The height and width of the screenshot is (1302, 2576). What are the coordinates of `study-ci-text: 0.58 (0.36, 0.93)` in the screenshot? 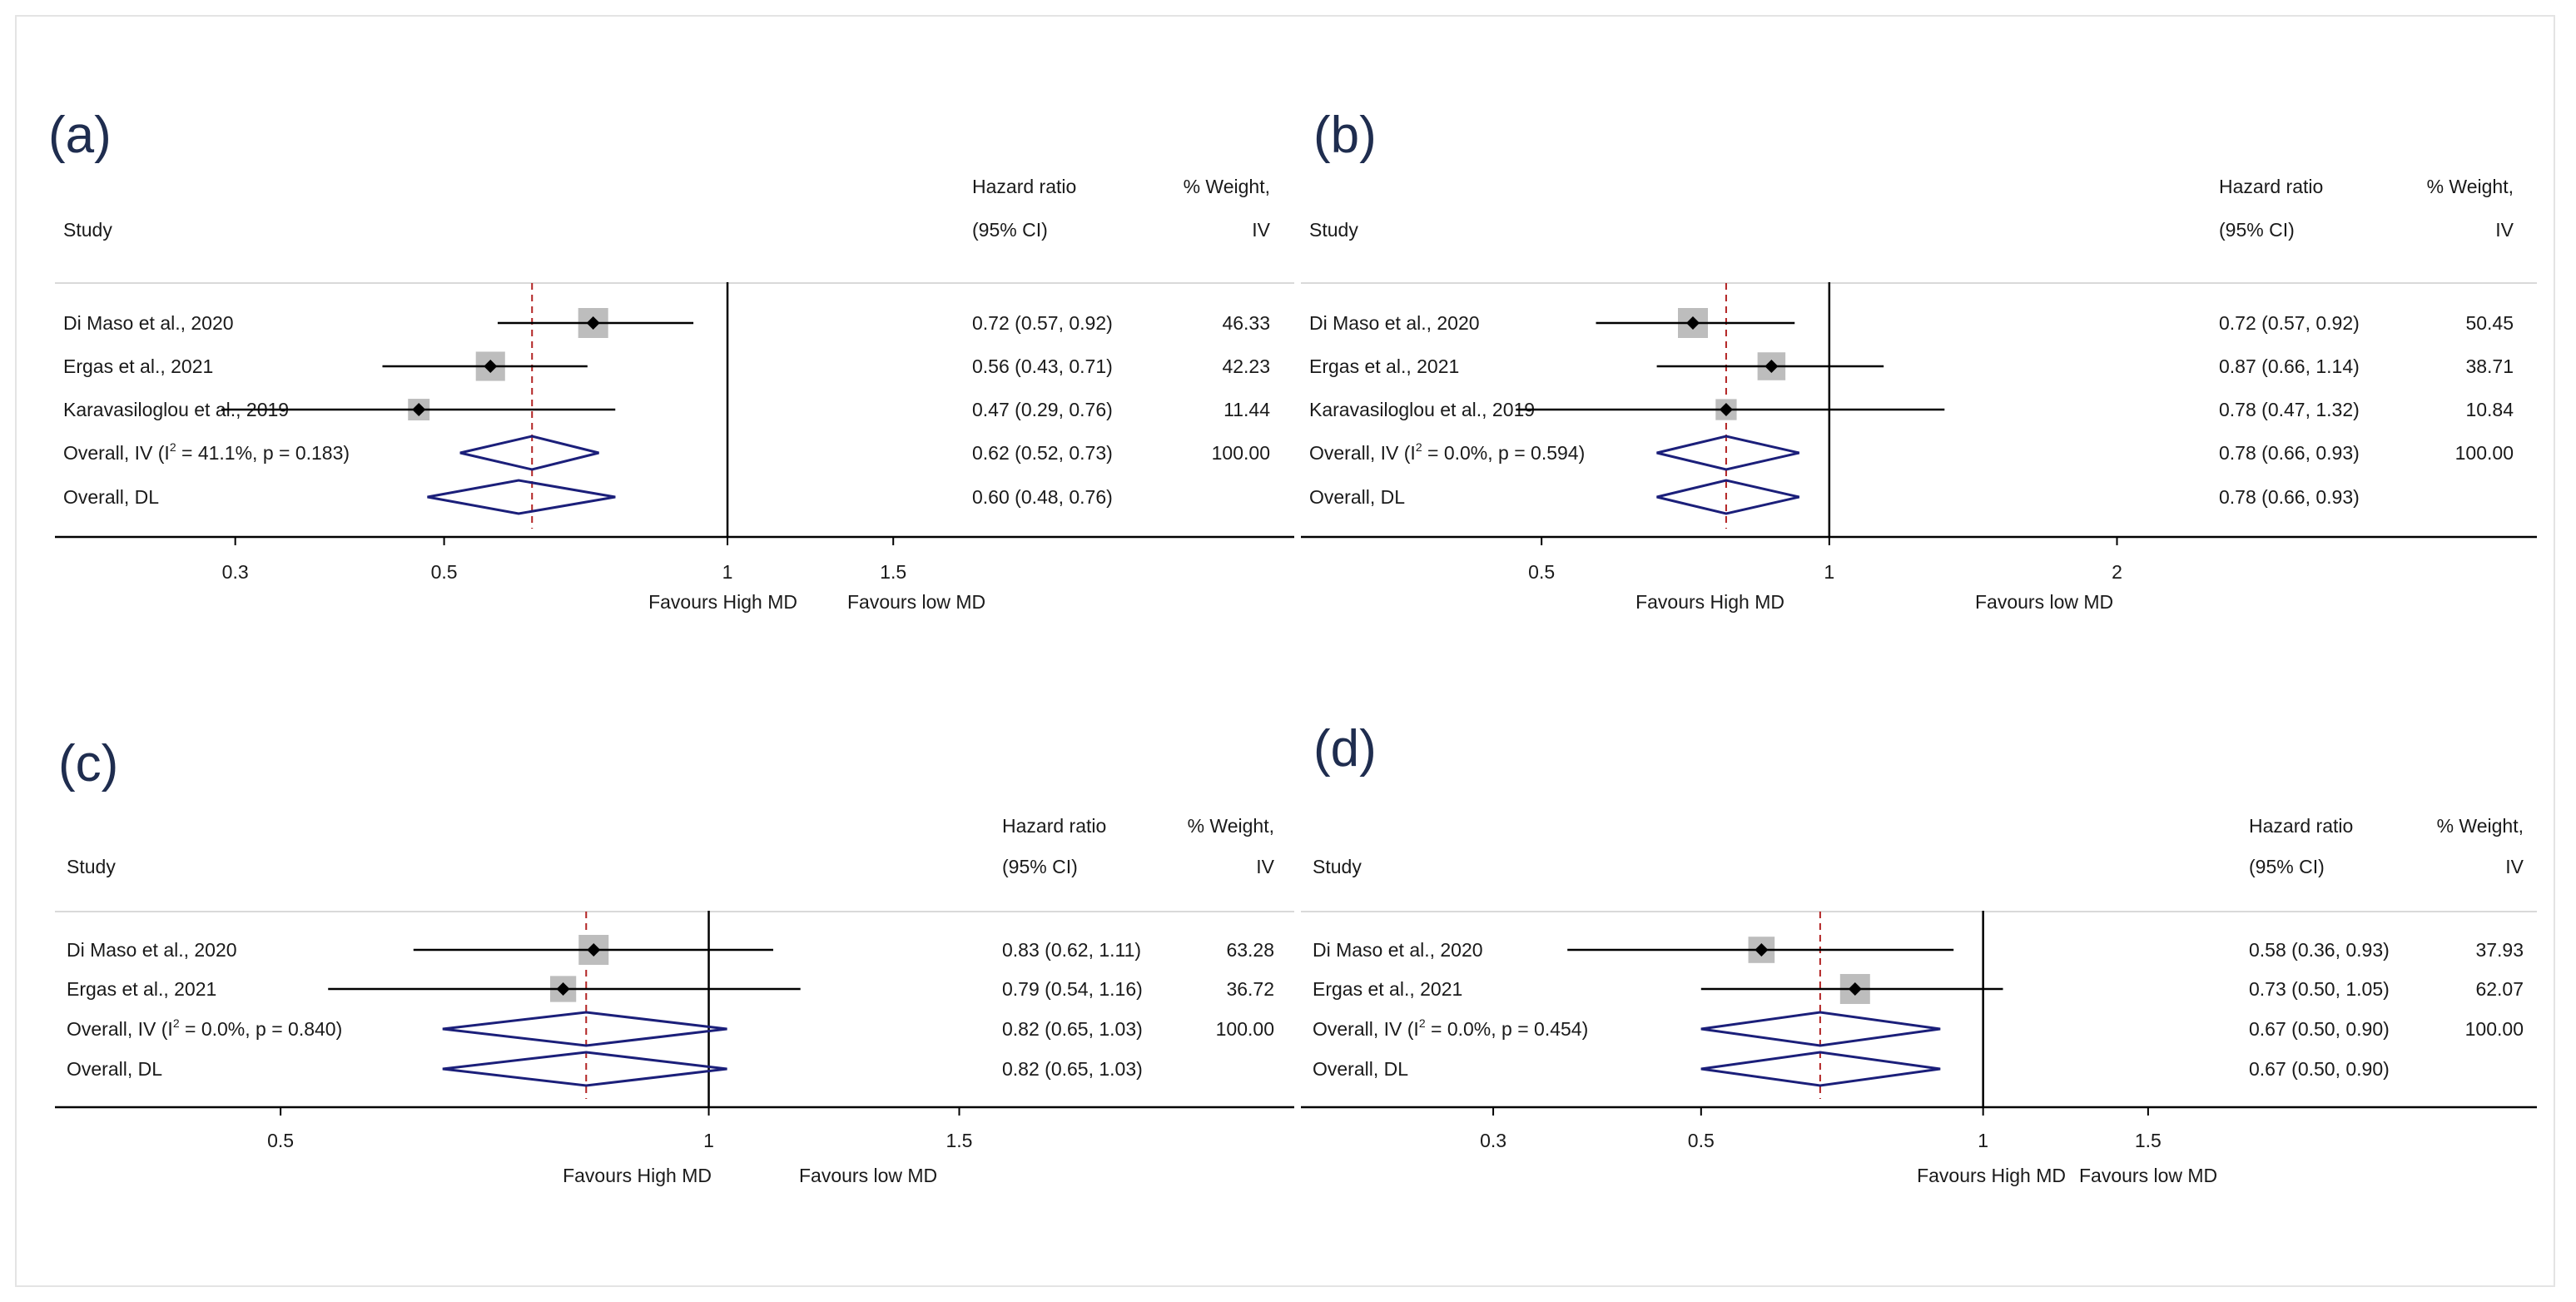 It's located at (2319, 950).